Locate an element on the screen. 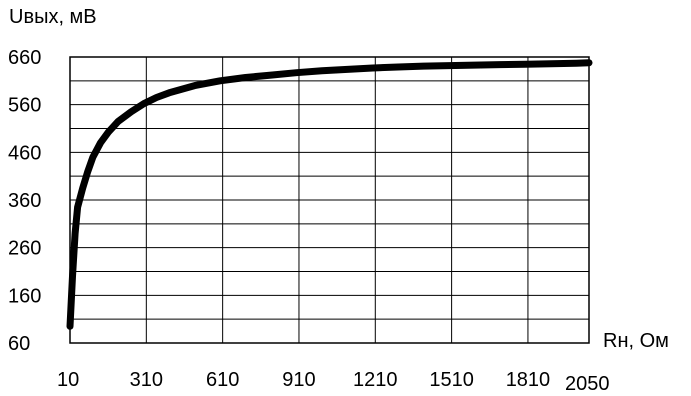 This screenshot has height=396, width=691. y-tick-label: 660 is located at coordinates (24, 58).